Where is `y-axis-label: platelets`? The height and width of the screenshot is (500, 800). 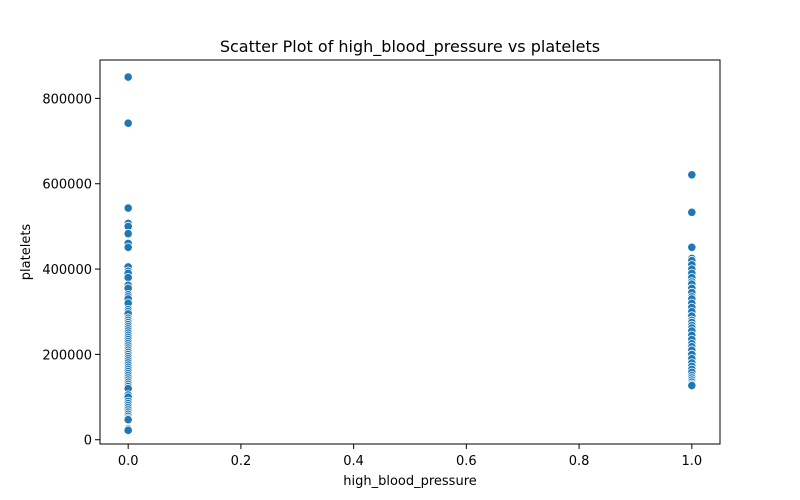
y-axis-label: platelets is located at coordinates (26, 252).